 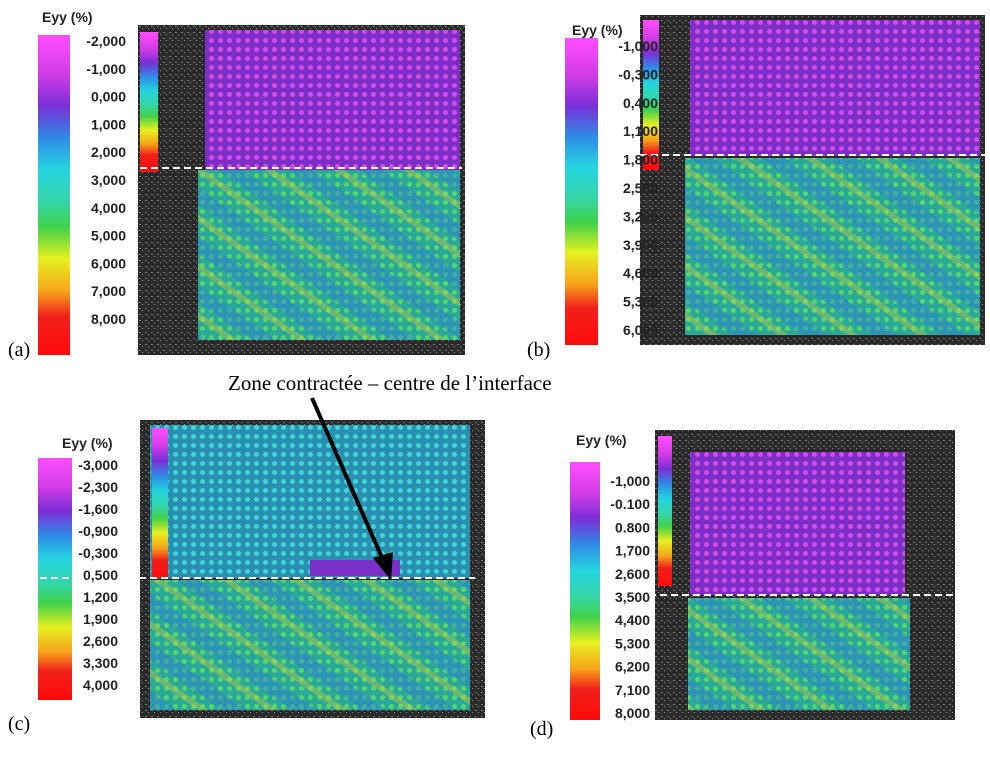 I want to click on legend-label: -1,600, so click(x=98, y=509).